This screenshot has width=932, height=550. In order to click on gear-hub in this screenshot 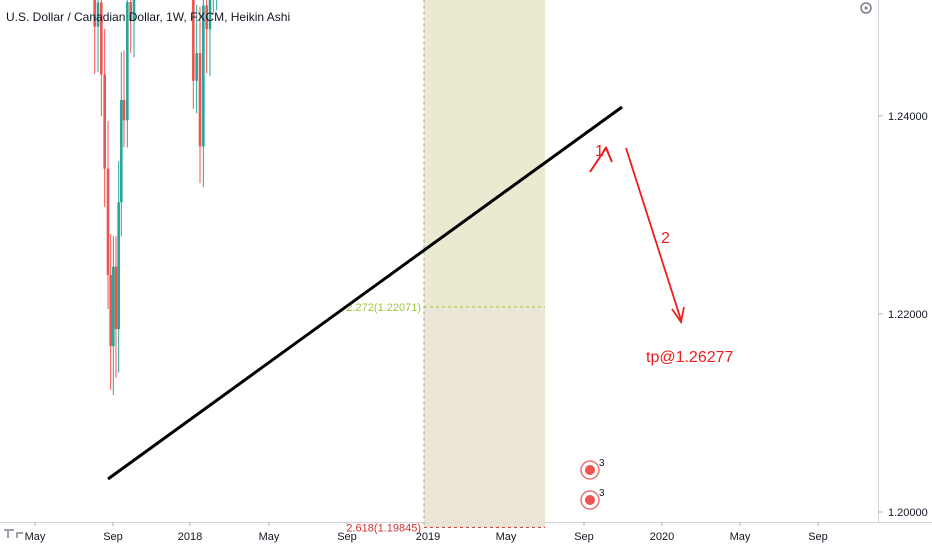, I will do `click(866, 8)`.